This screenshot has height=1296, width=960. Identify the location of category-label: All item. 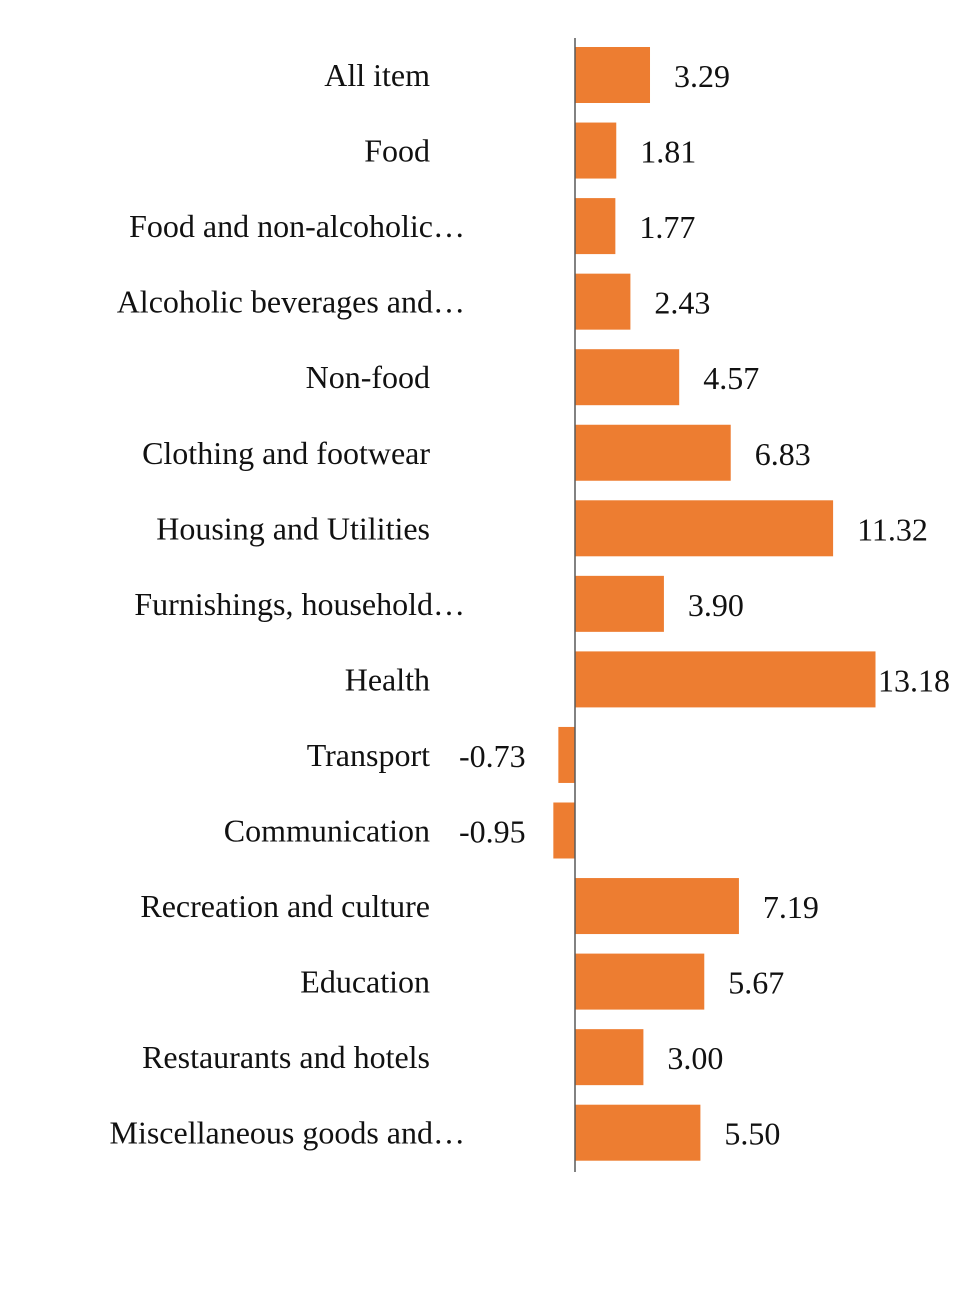
(377, 75).